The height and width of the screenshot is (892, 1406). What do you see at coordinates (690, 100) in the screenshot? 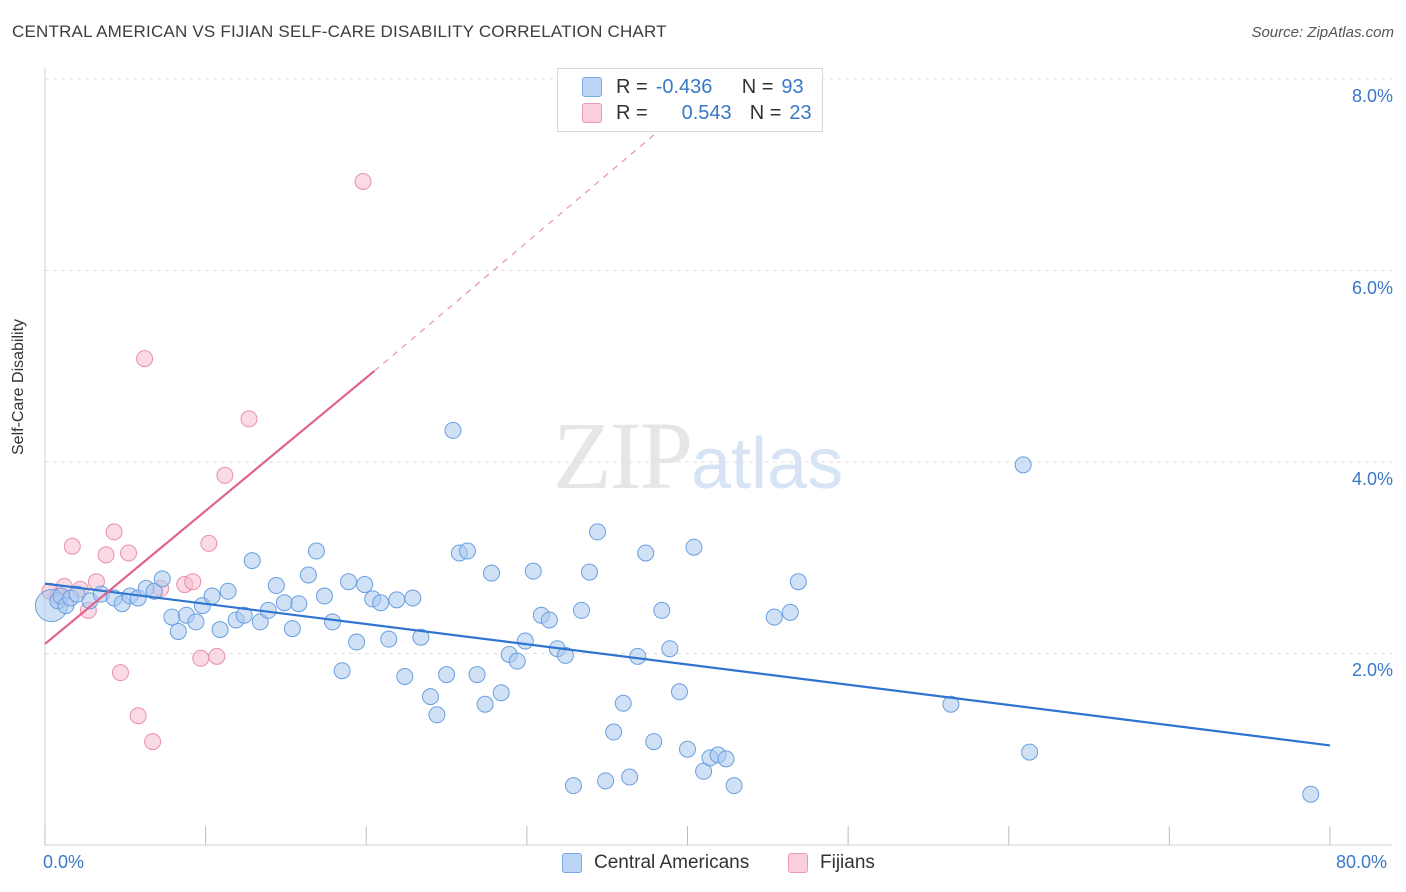
I see `correlation-legend: R = -0.436 N = 93 R = 0.543 N = 23` at bounding box center [690, 100].